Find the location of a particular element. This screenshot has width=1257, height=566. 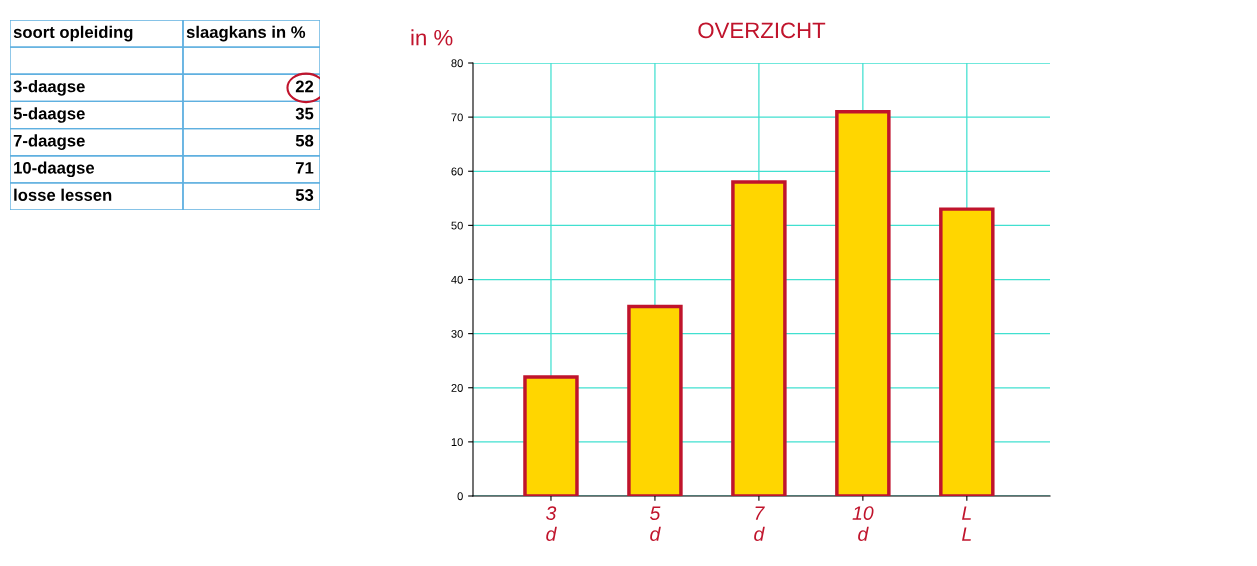

text: slaagkans in % is located at coordinates (246, 33).